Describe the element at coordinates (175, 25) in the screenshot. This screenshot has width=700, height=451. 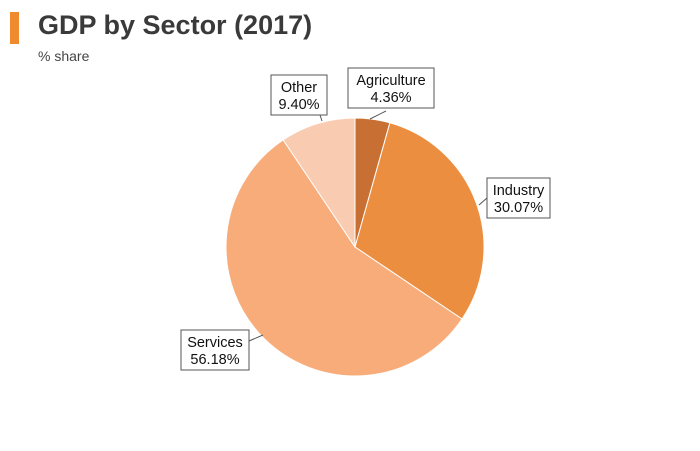
I see `chart-title: GDP by Sector (2017)` at that location.